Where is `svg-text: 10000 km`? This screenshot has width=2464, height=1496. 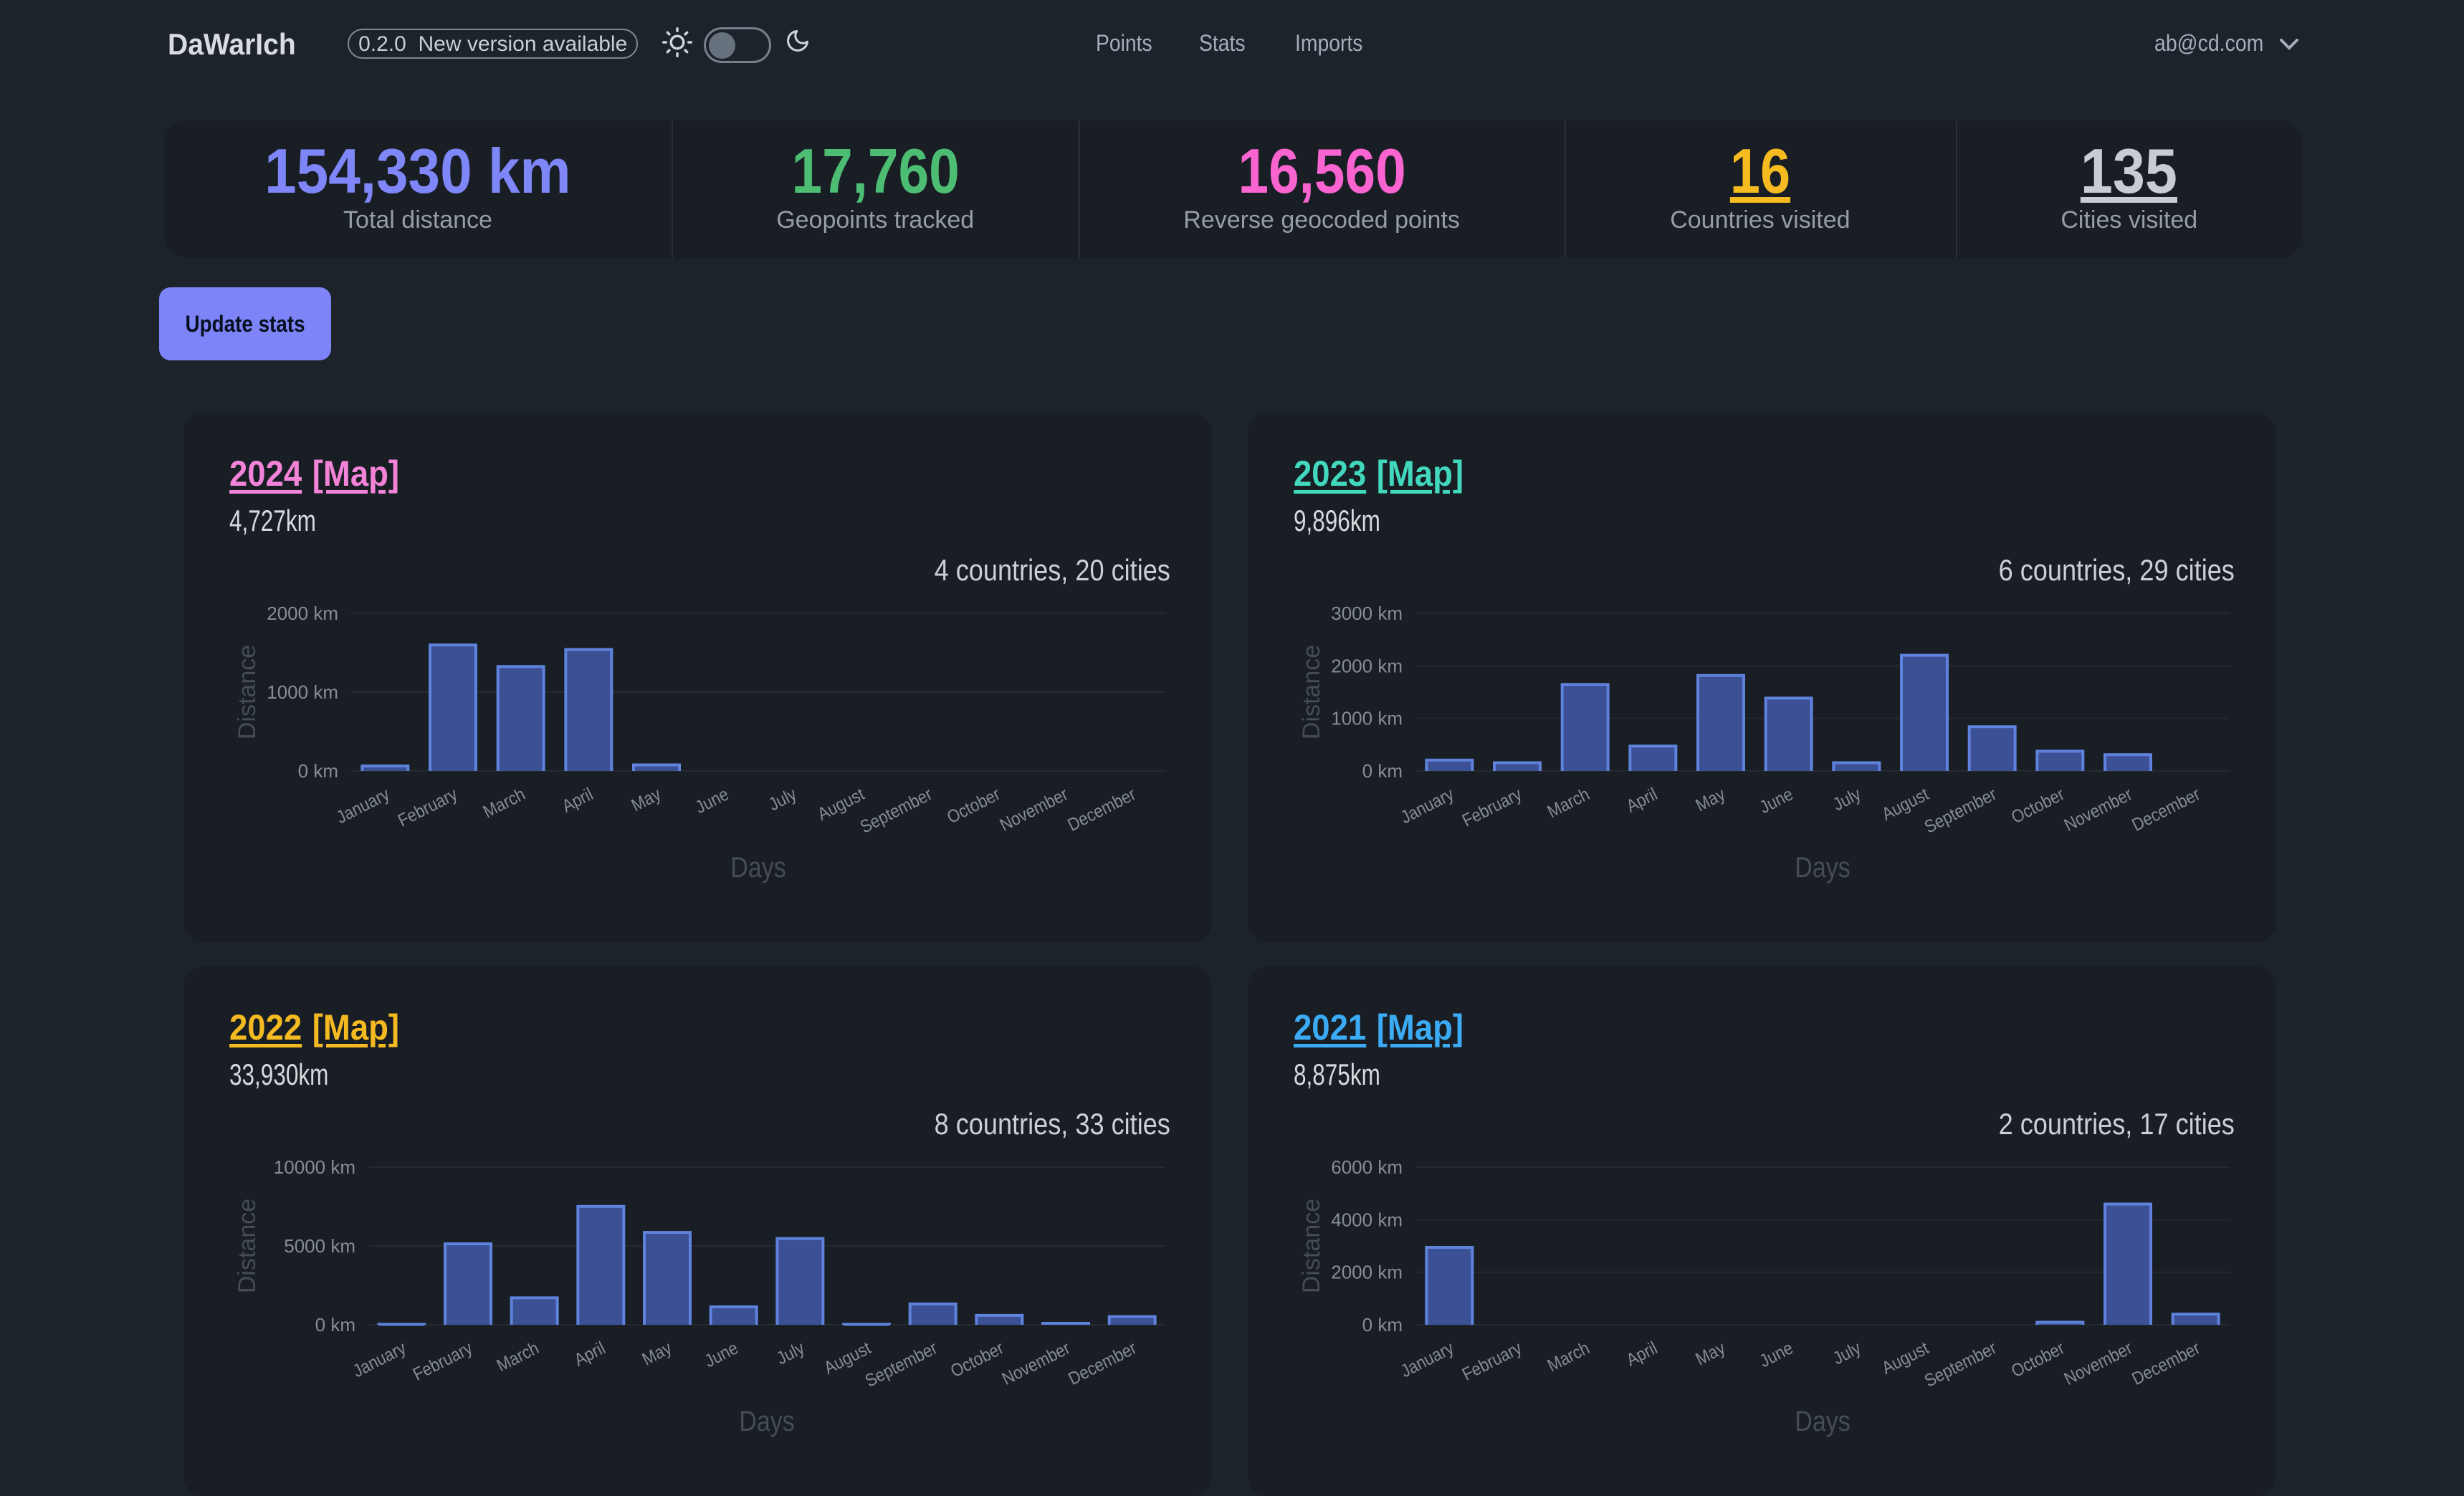 svg-text: 10000 km is located at coordinates (314, 1167).